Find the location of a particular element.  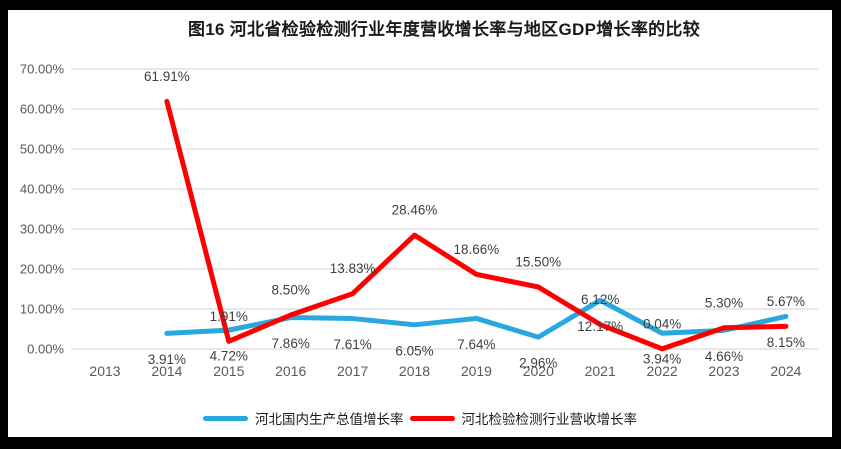

y-axis-tick-label: 0.00% is located at coordinates (45, 349).